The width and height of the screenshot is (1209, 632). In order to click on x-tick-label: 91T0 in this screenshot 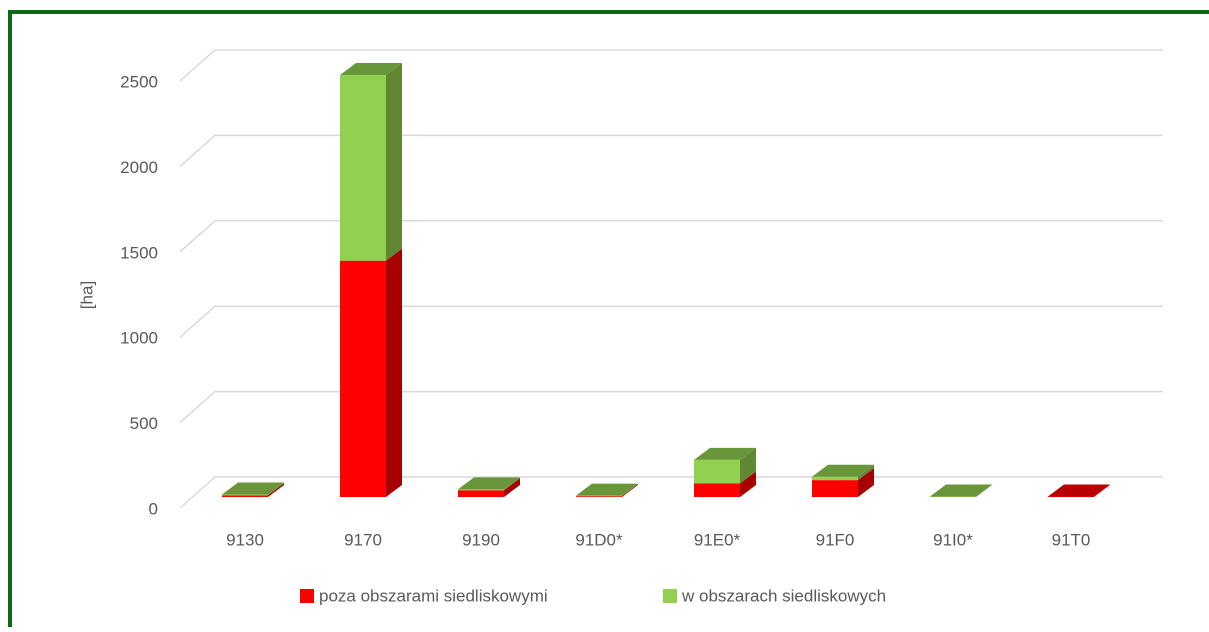, I will do `click(1071, 539)`.